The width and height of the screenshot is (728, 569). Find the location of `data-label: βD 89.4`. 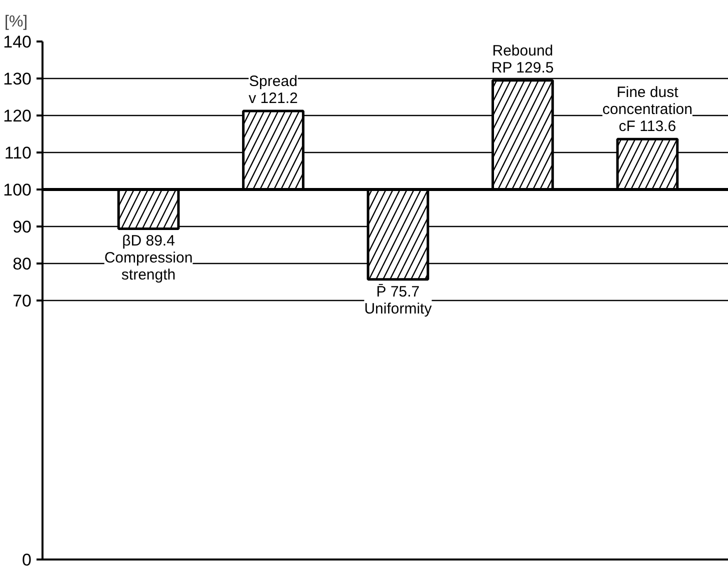

data-label: βD 89.4 is located at coordinates (148, 241).